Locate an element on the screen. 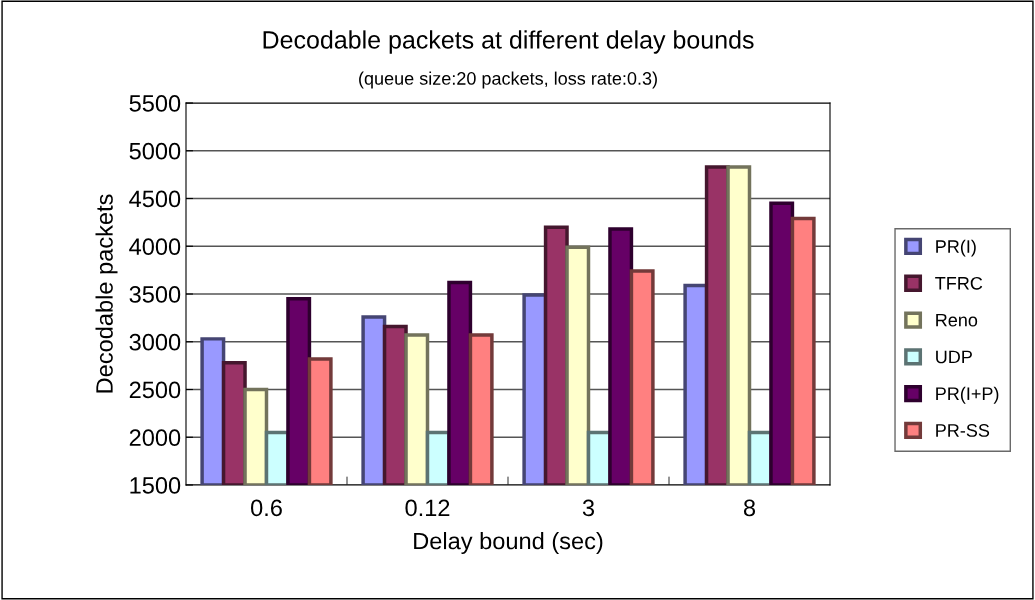 The height and width of the screenshot is (600, 1035). legend-label: TFRC is located at coordinates (959, 283).